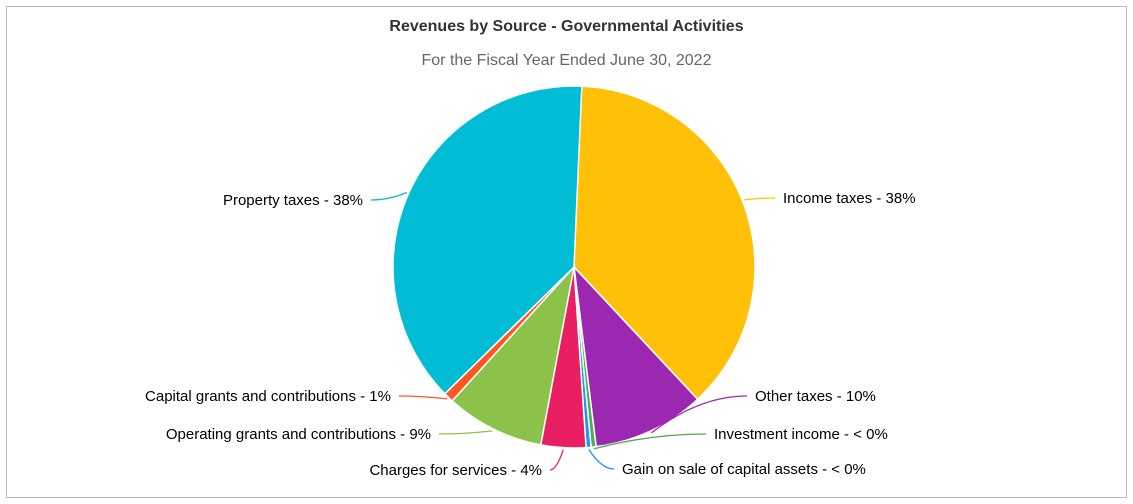 The image size is (1133, 504). What do you see at coordinates (566, 60) in the screenshot?
I see `chart-subtitle: For the Fiscal Year Ended June 30, 2022` at bounding box center [566, 60].